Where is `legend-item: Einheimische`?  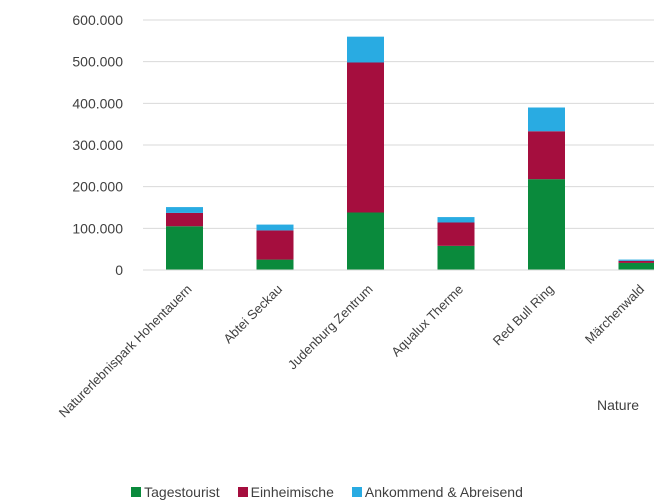 legend-item: Einheimische is located at coordinates (285, 492).